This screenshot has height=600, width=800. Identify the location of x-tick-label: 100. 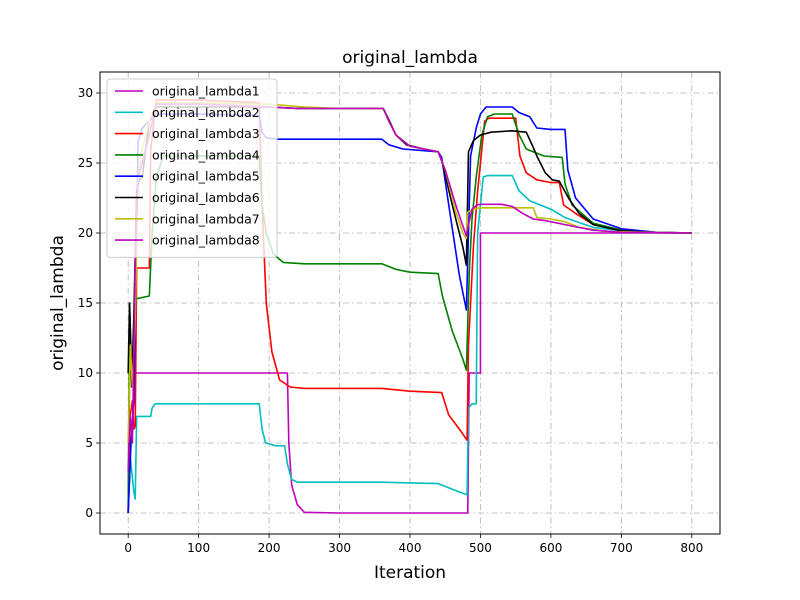
(198, 548).